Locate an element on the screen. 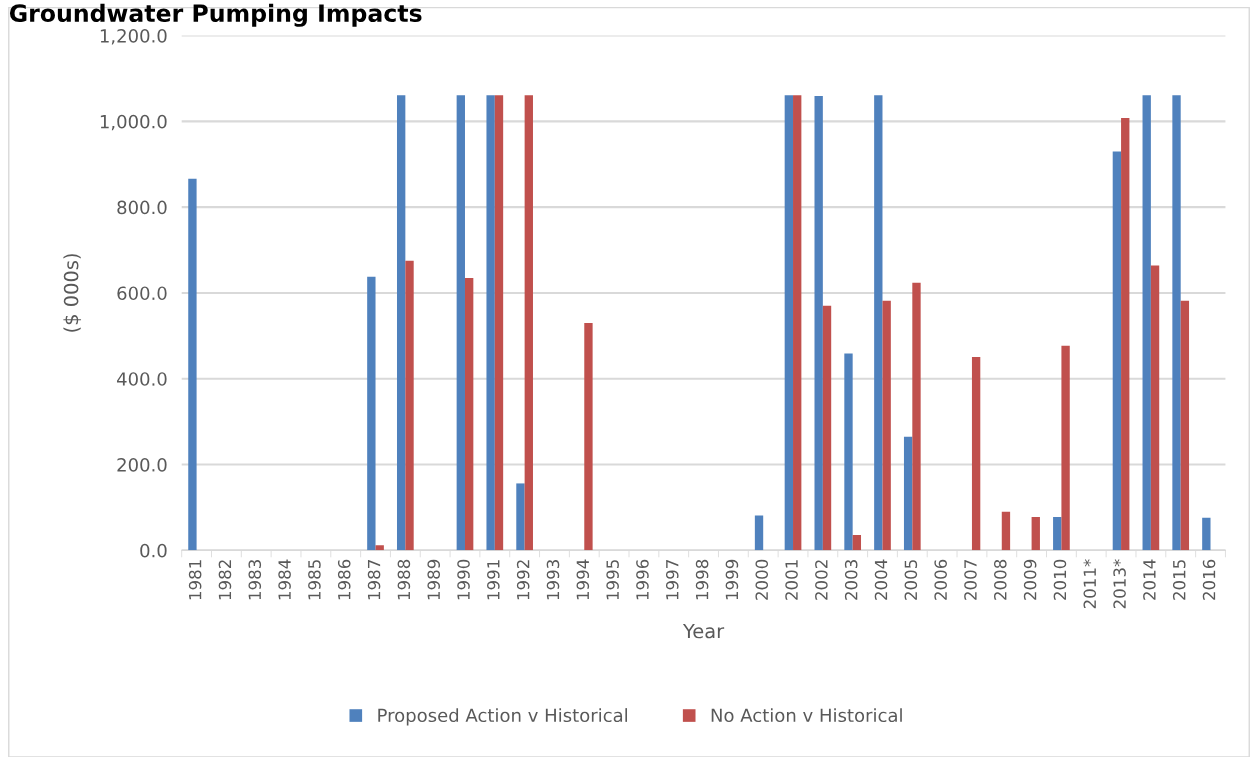 The image size is (1253, 757). x-tick-label: 1996 is located at coordinates (642, 579).